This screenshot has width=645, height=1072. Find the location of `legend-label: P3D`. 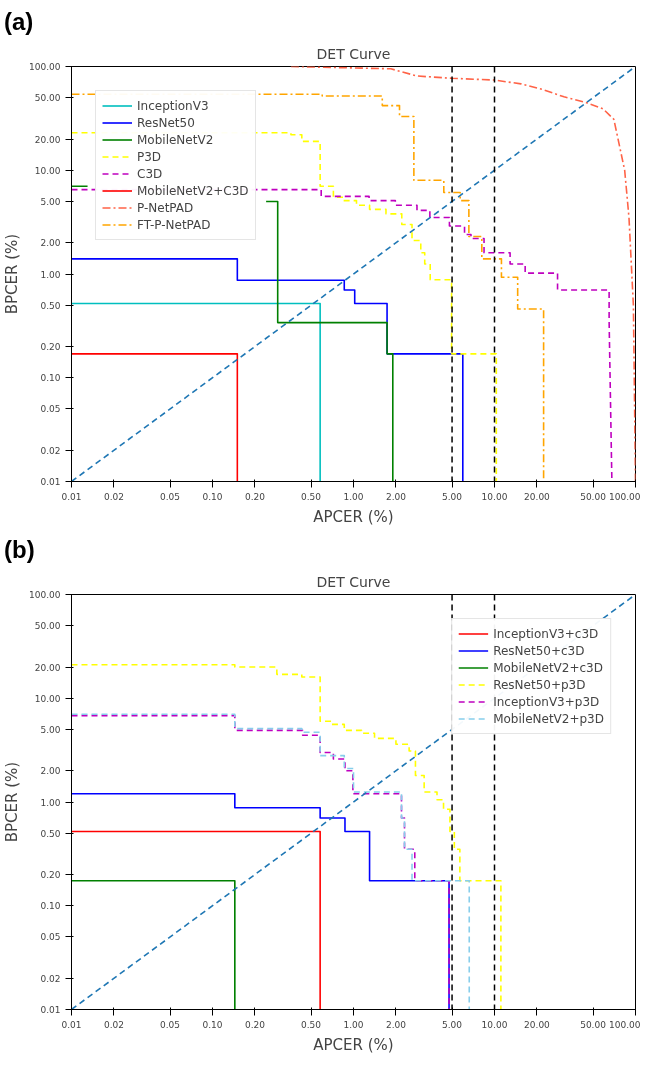

legend-label: P3D is located at coordinates (149, 156).